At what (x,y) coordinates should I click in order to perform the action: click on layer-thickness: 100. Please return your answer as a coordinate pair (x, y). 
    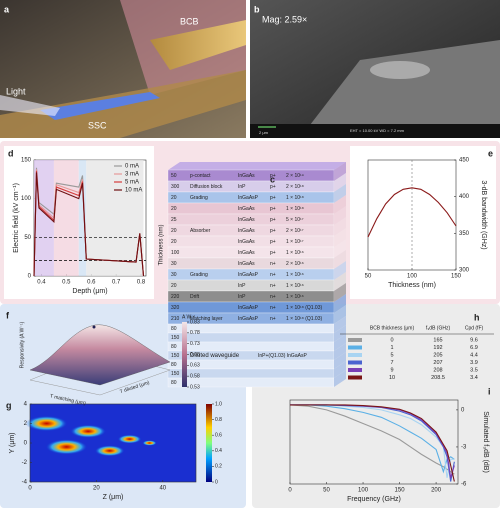
    Looking at the image, I should click on (175, 253).